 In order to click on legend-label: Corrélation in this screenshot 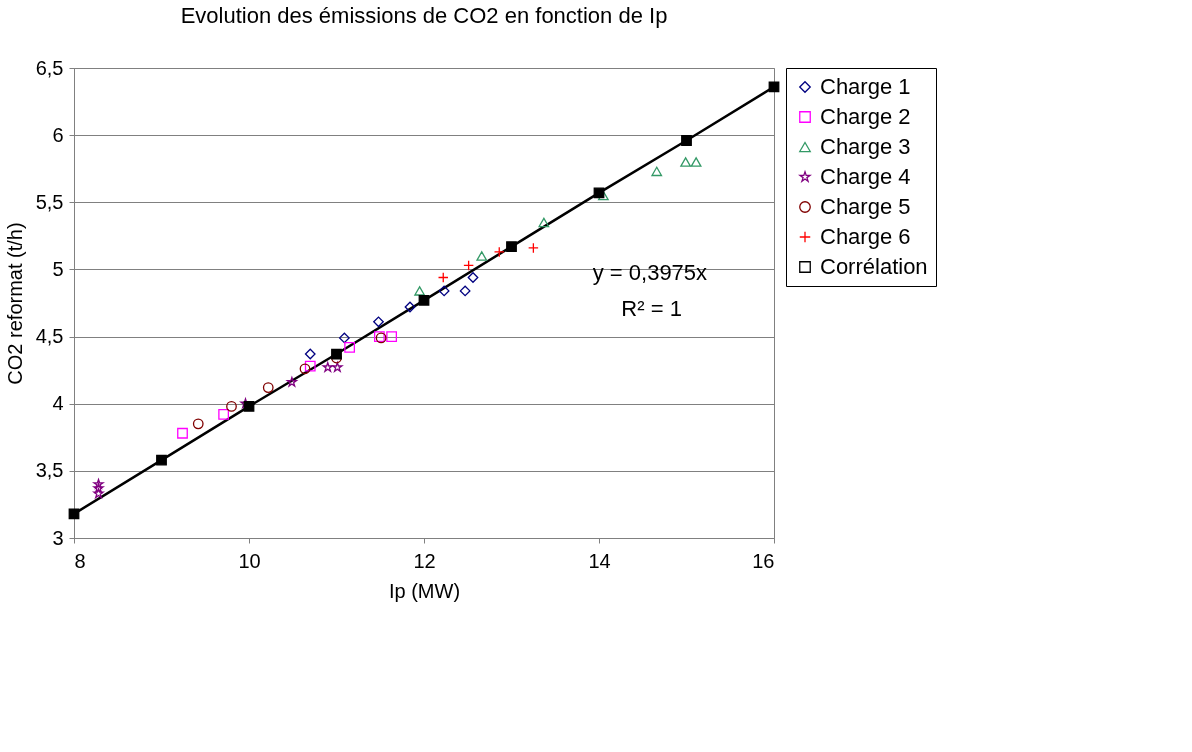, I will do `click(874, 266)`.